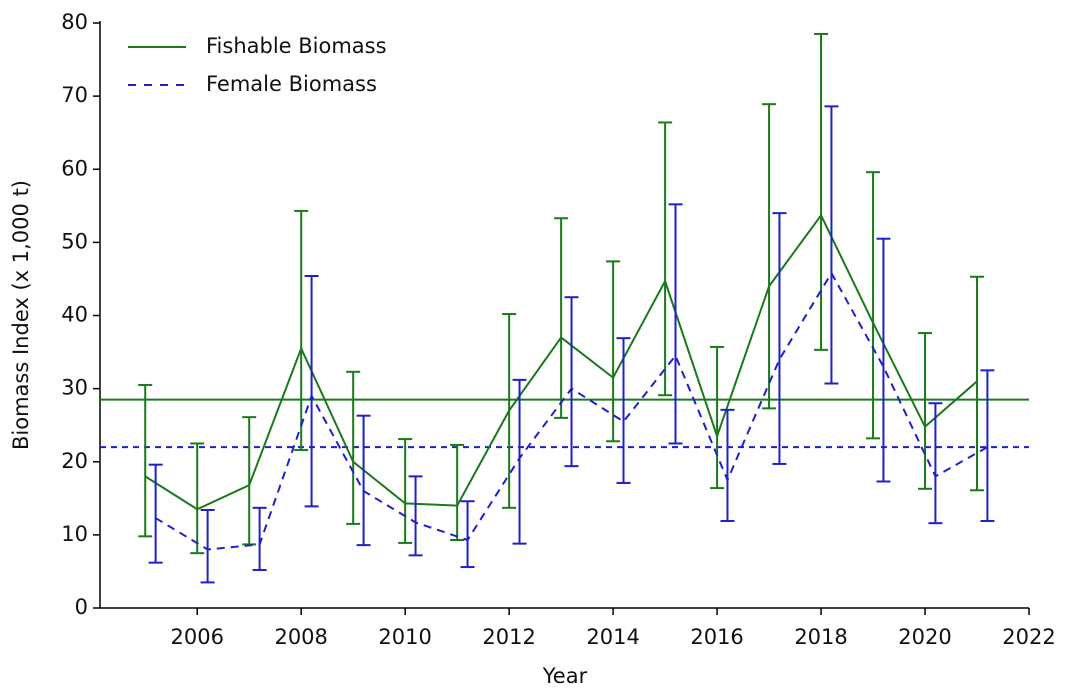  Describe the element at coordinates (820, 637) in the screenshot. I see `x-tick-label: 2018` at that location.